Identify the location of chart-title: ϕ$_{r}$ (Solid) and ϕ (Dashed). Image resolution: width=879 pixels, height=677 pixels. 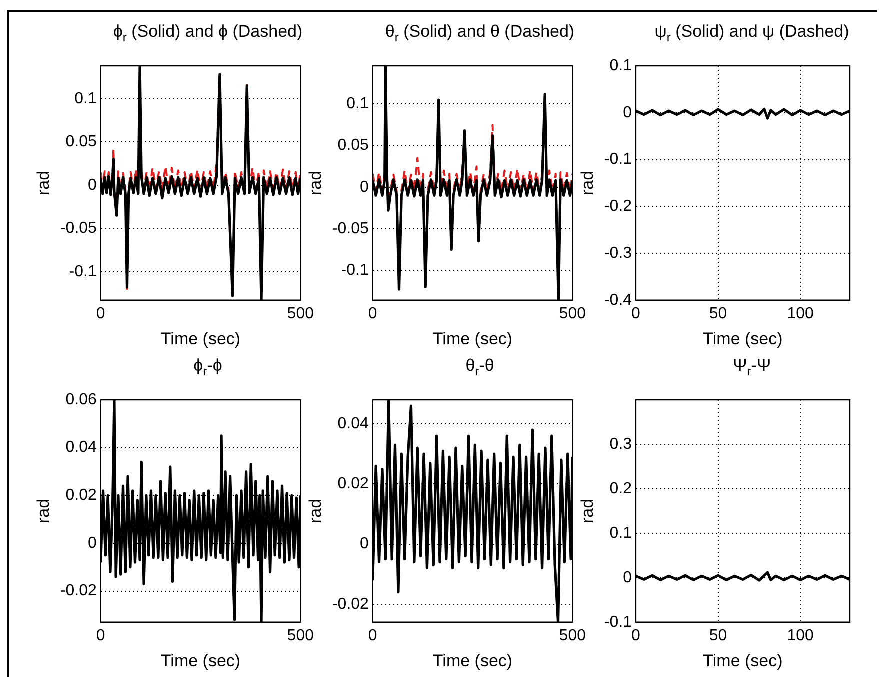
(208, 33).